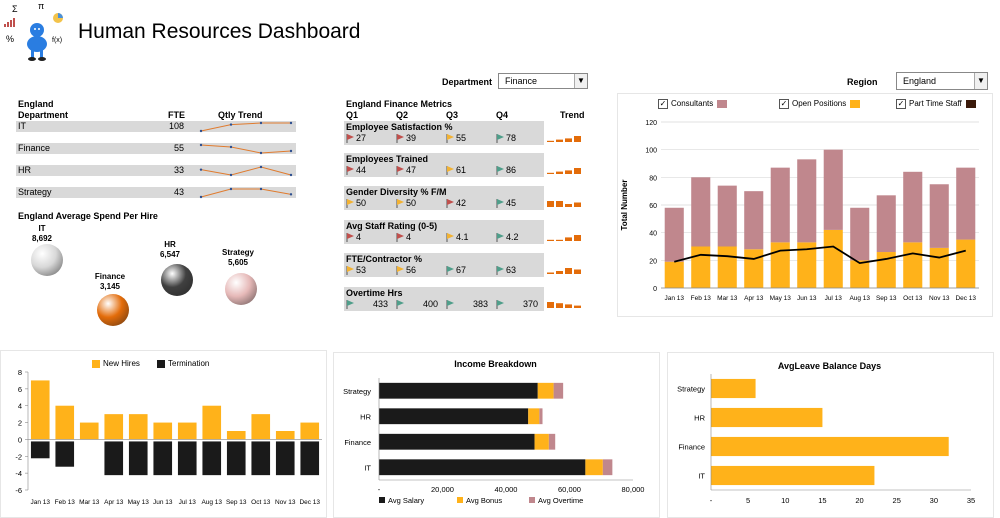 Image resolution: width=1000 pixels, height=518 pixels. Describe the element at coordinates (178, 148) in the screenshot. I see `fte-value: 55` at that location.